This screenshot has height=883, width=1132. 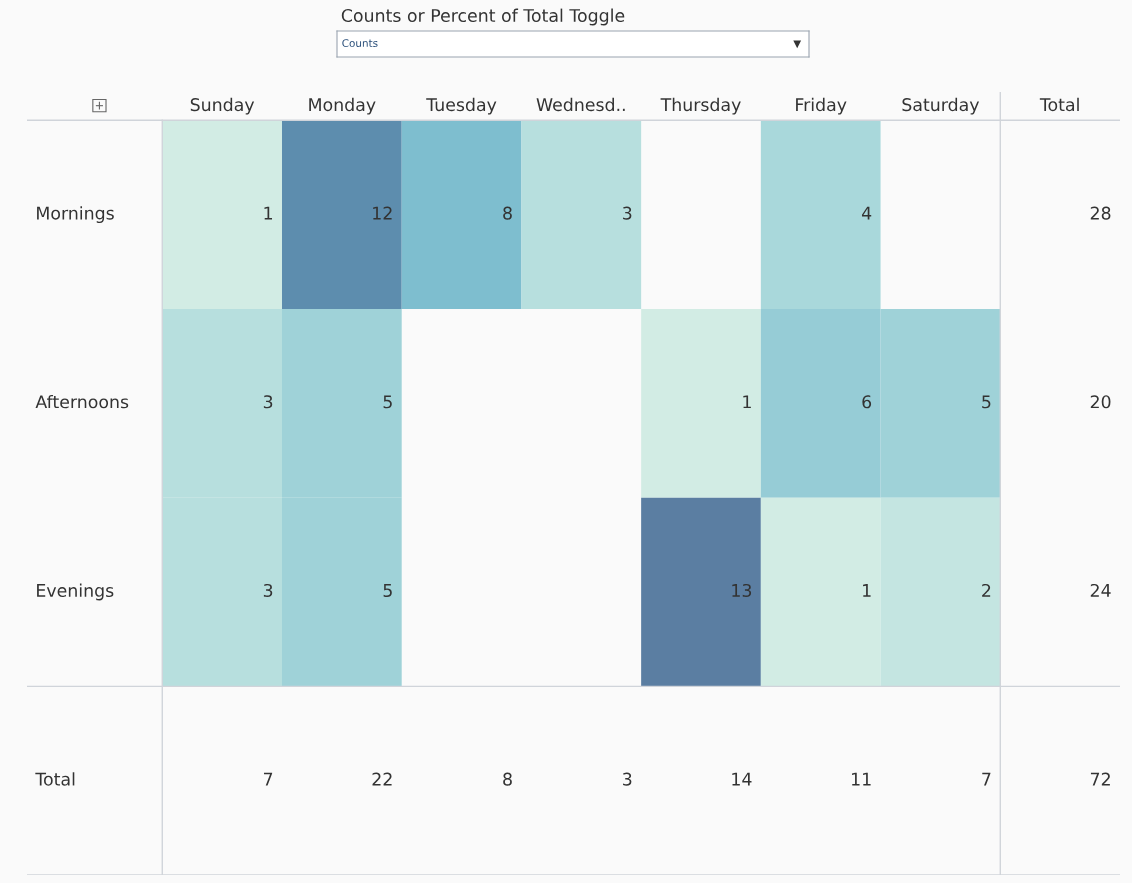 What do you see at coordinates (821, 106) in the screenshot?
I see `x-tick-label: Friday` at bounding box center [821, 106].